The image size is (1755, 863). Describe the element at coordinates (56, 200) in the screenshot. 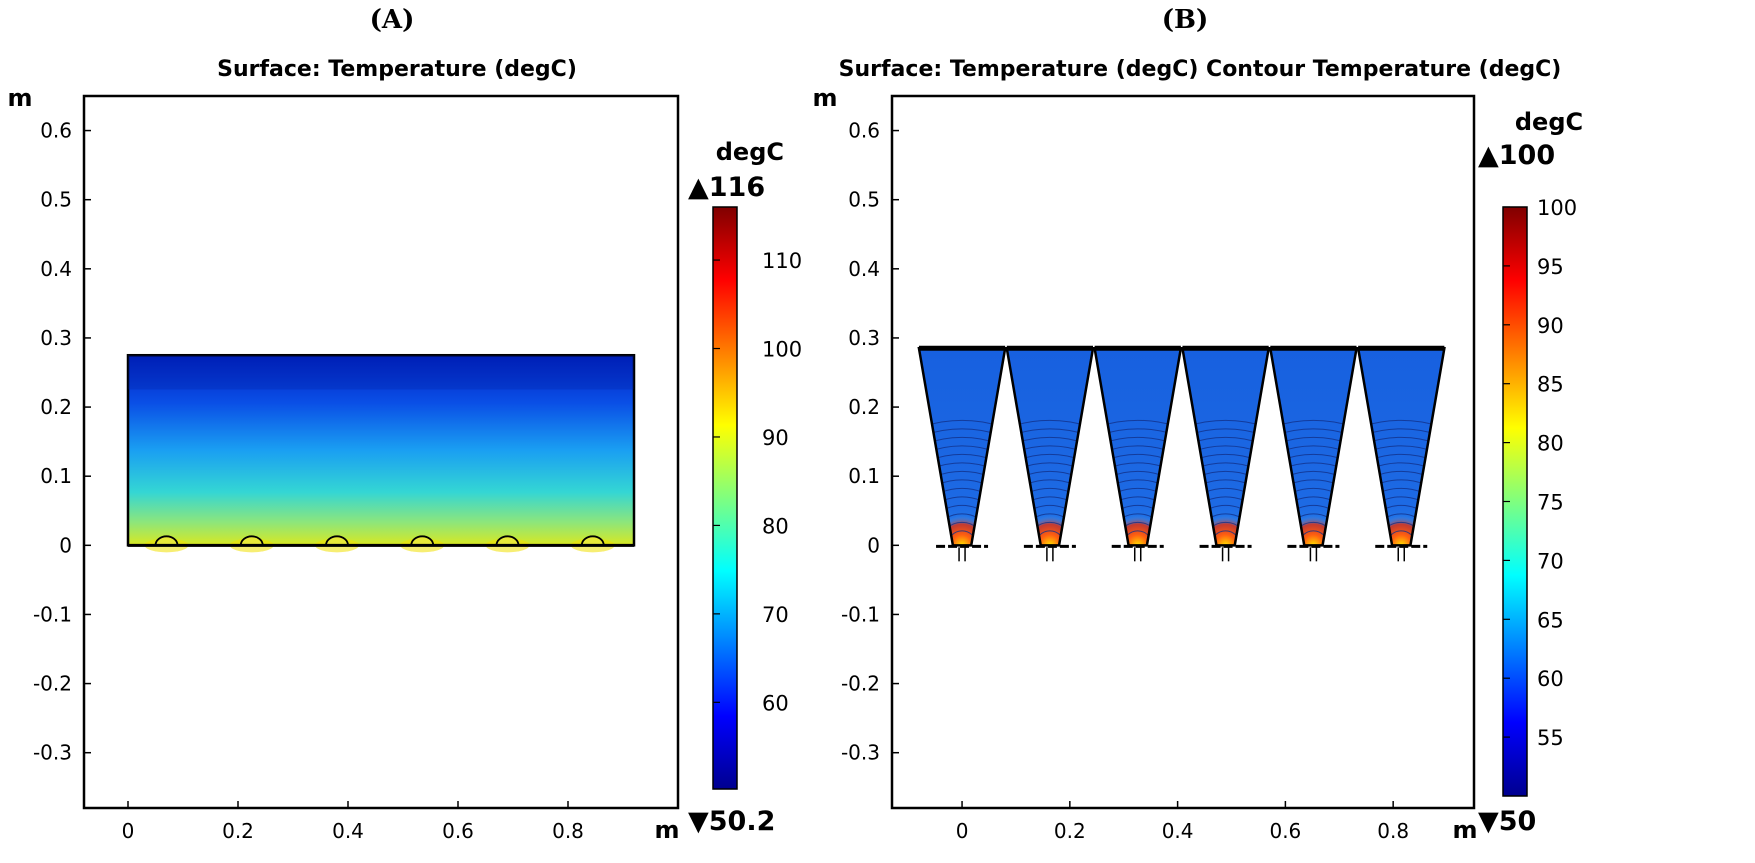

I see `y-tick-label: 0.5` at that location.